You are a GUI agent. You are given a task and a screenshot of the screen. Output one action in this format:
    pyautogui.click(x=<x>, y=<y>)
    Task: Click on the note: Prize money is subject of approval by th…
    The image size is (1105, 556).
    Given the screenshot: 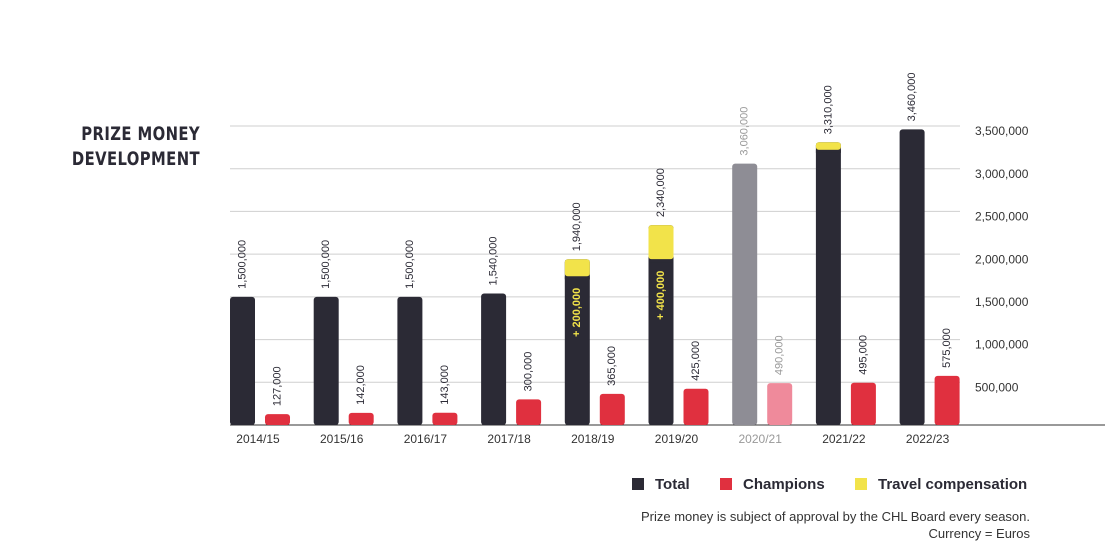 What is the action you would take?
    pyautogui.click(x=835, y=516)
    